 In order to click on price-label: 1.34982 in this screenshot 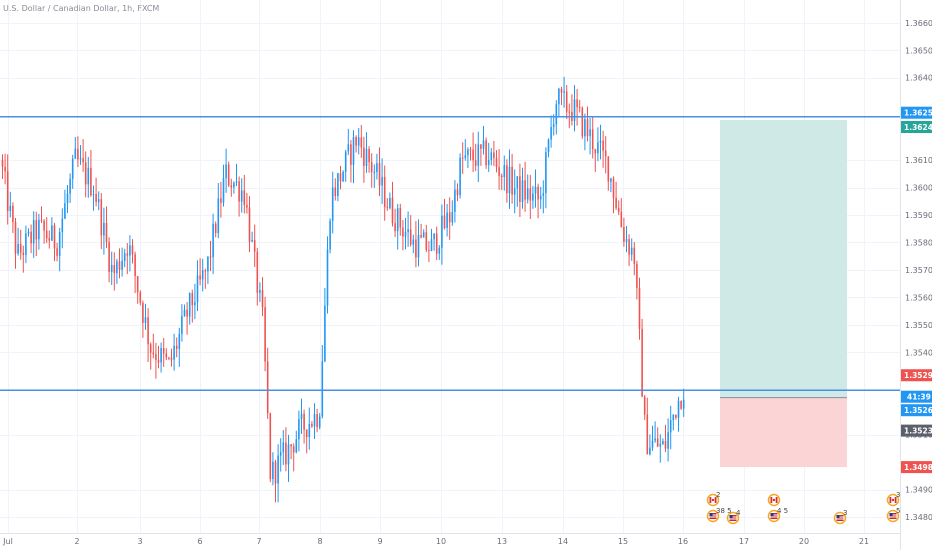, I will do `click(916, 467)`.